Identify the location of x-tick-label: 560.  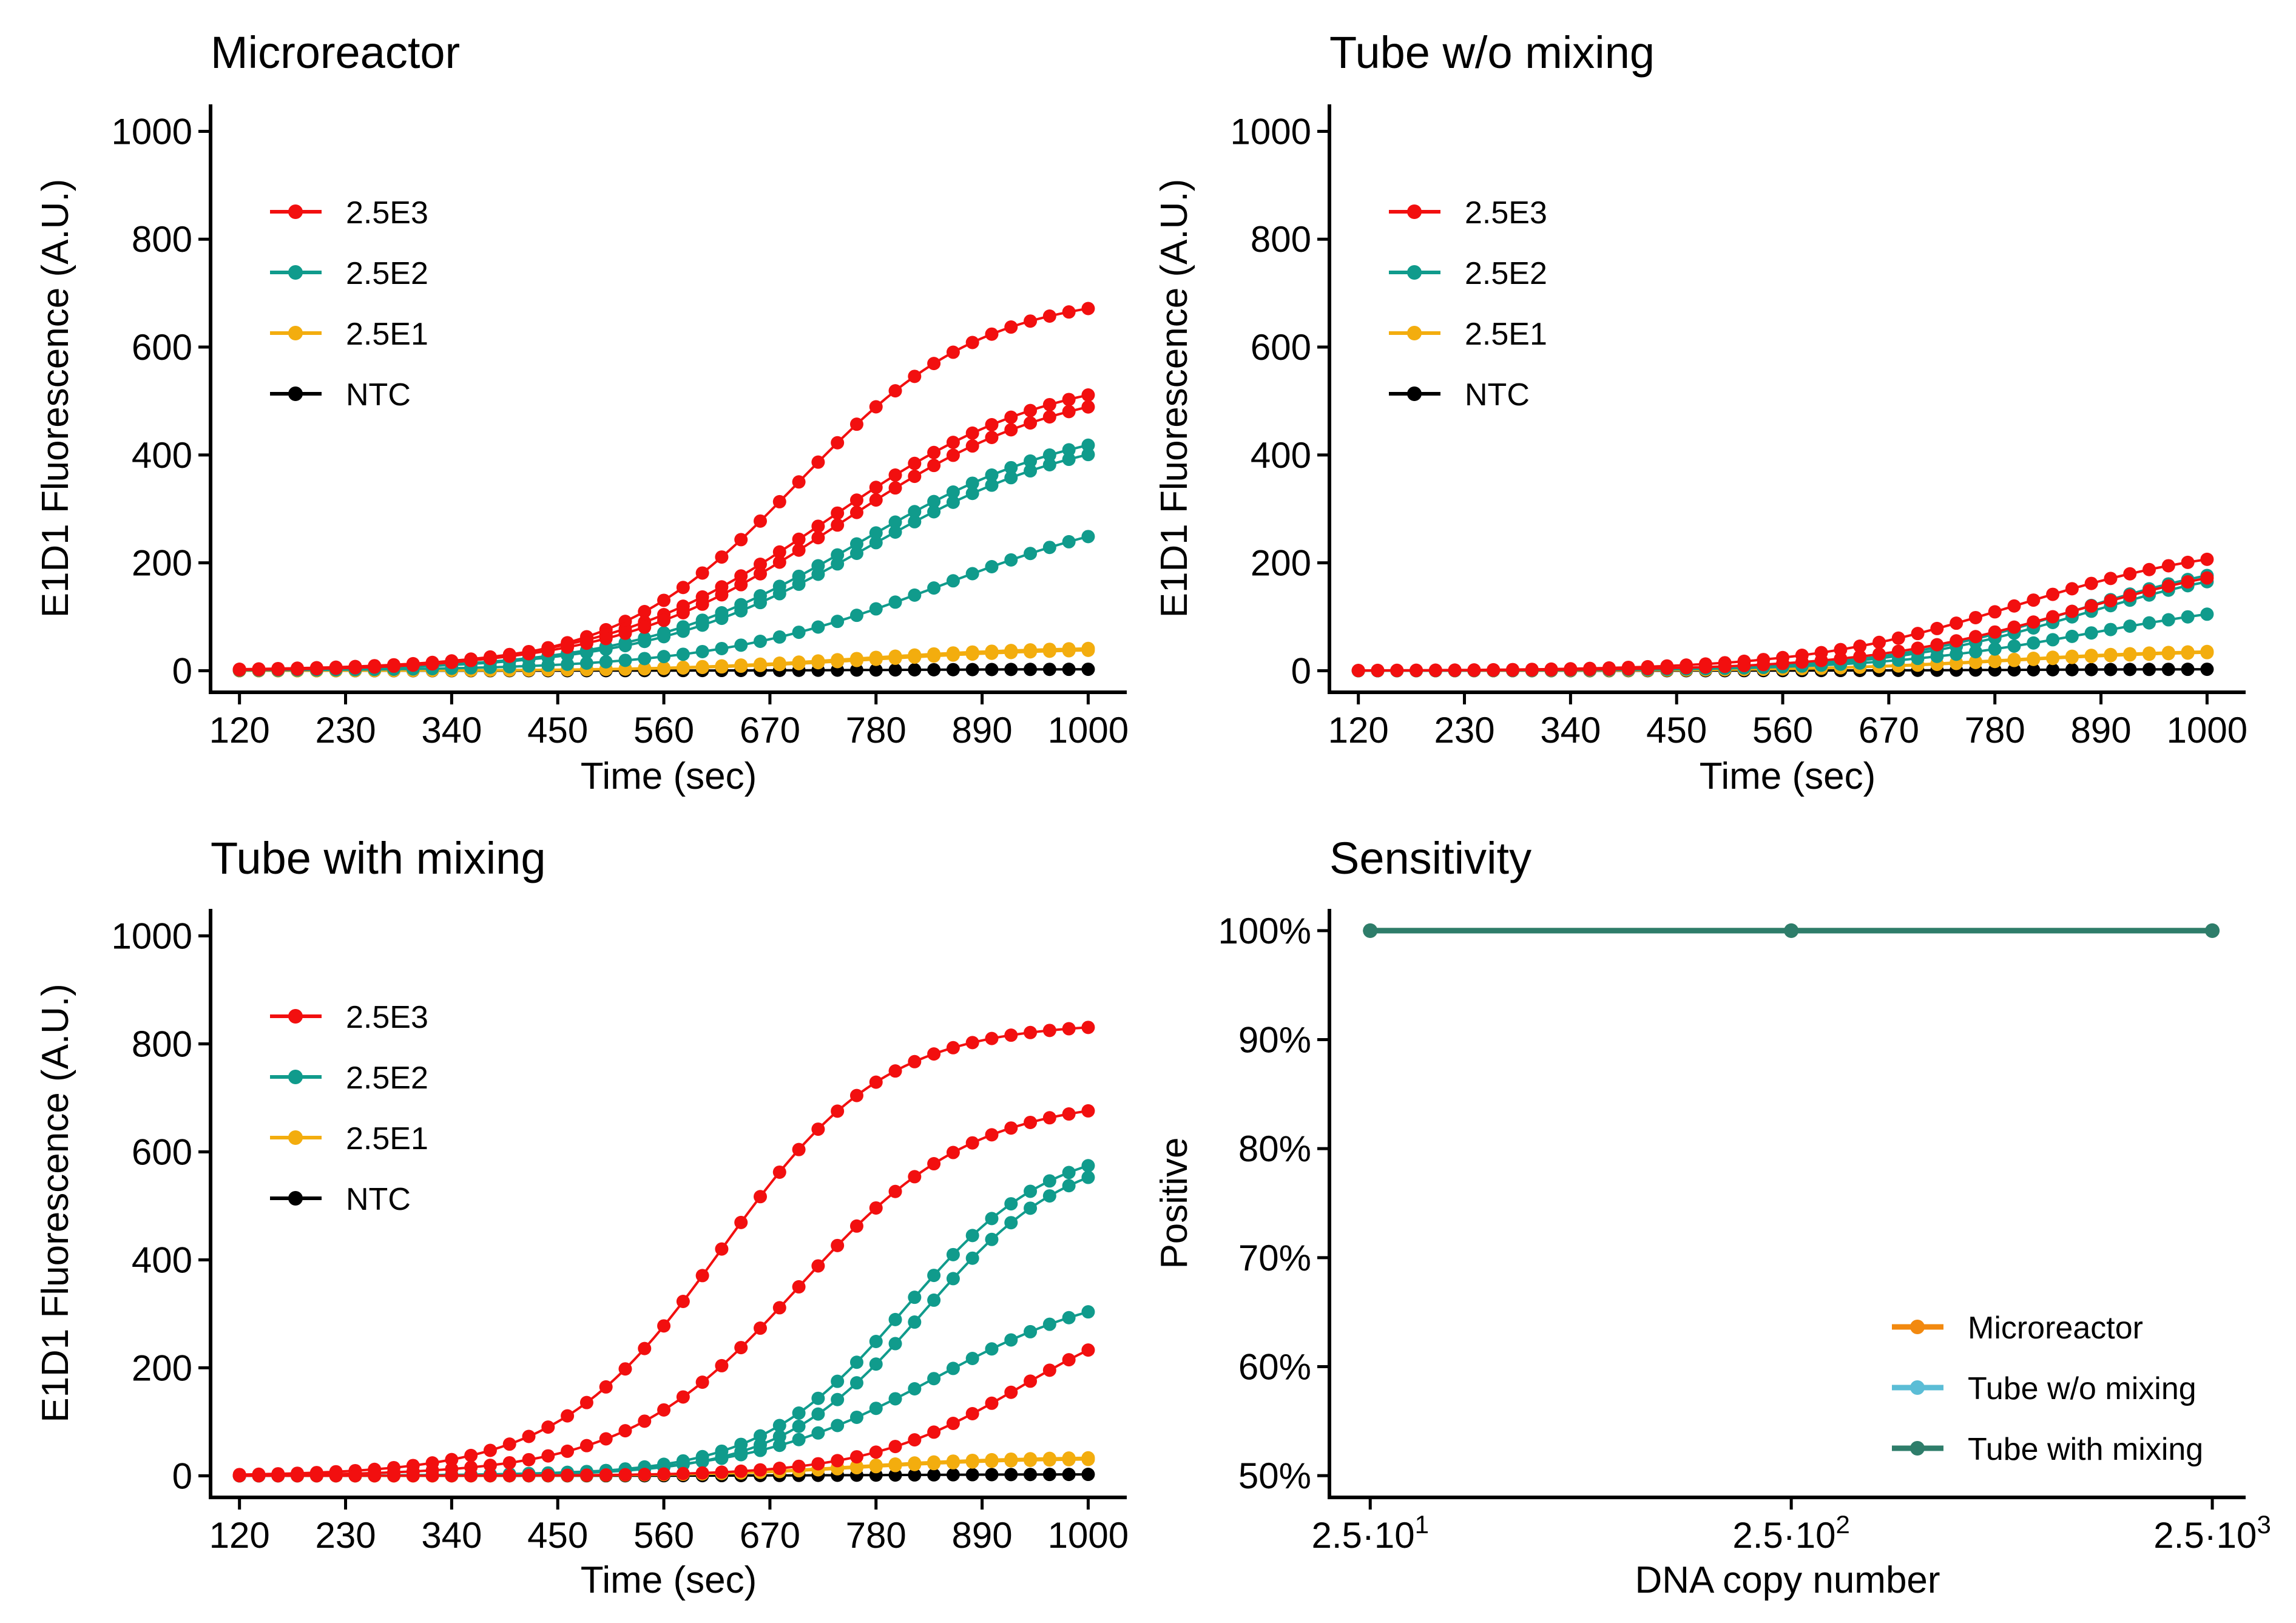
(663, 730).